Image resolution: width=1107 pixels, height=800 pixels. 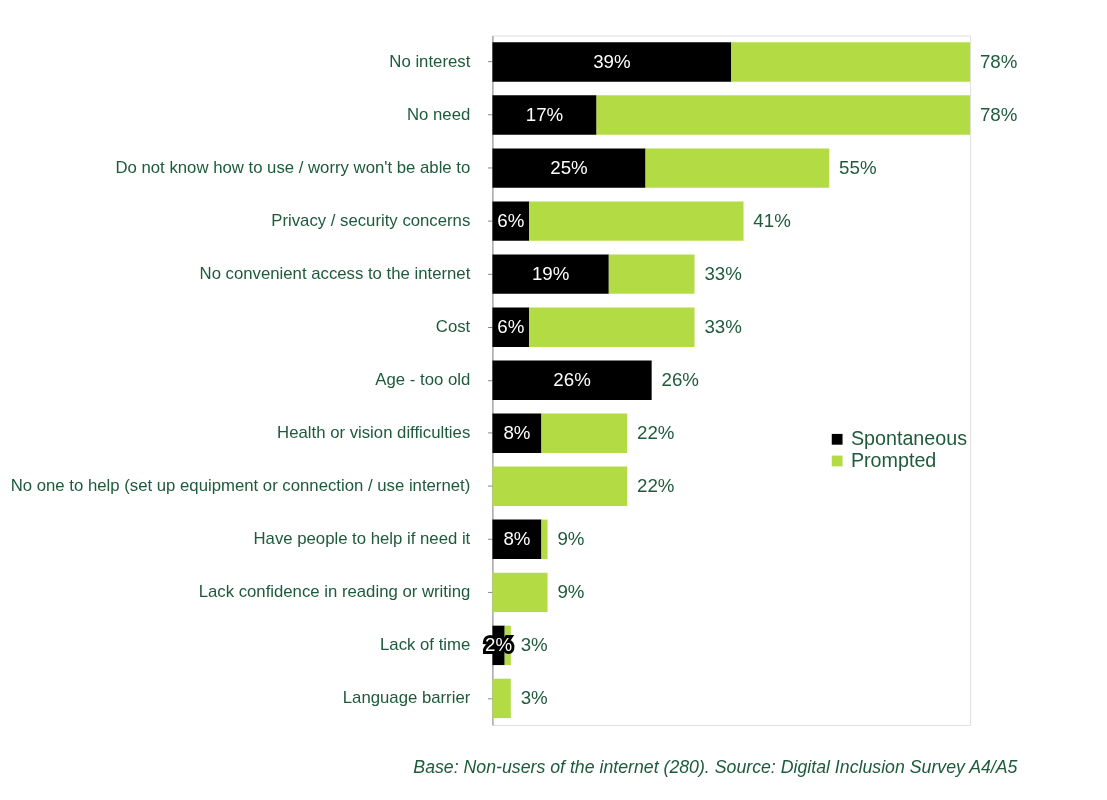 What do you see at coordinates (406, 698) in the screenshot?
I see `y-tick-label: Language barrier` at bounding box center [406, 698].